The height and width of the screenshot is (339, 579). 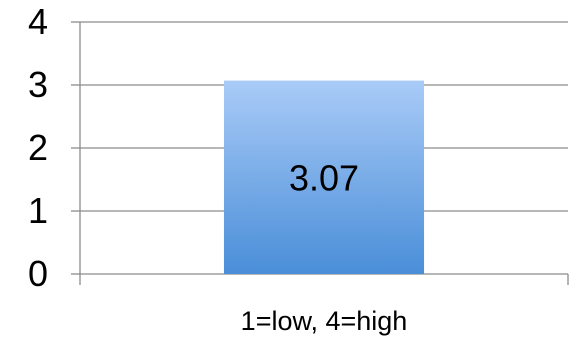 I want to click on y-tick-label: 4, so click(x=38, y=21).